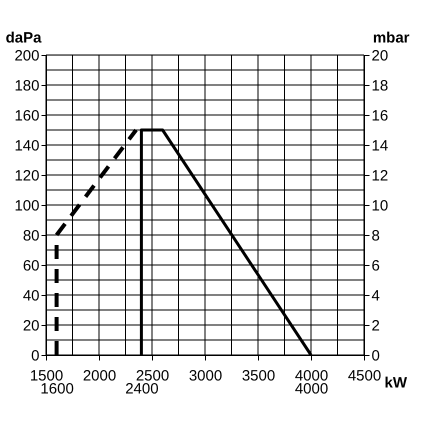  Describe the element at coordinates (376, 326) in the screenshot. I see `y2-tick-label: 2` at that location.